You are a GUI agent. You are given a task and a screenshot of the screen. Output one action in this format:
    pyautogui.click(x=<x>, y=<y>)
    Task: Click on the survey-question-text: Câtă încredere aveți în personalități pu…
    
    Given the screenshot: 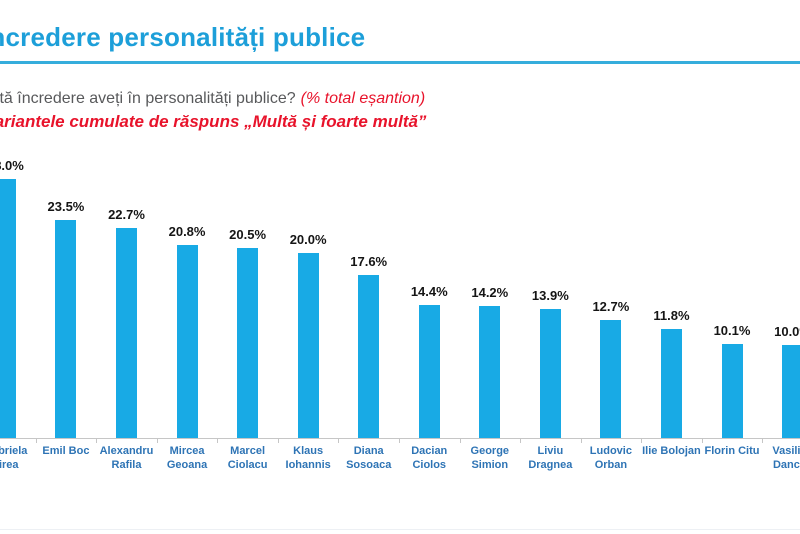 What is the action you would take?
    pyautogui.click(x=148, y=98)
    